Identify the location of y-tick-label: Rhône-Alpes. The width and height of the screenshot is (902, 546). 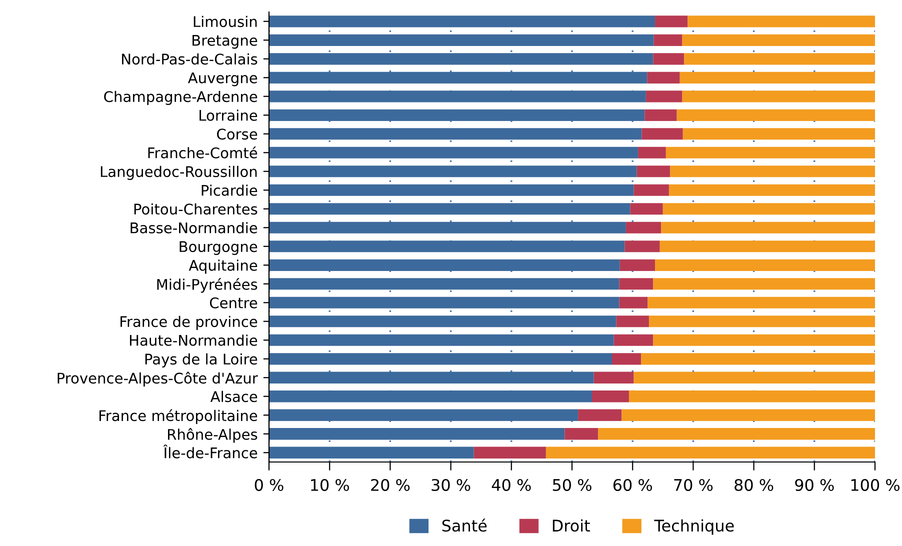
(213, 435).